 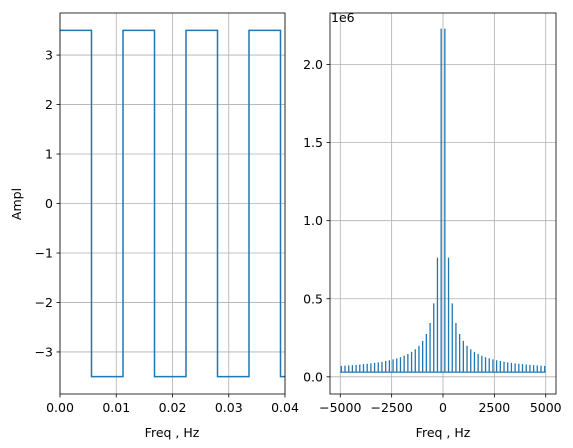 I want to click on x-tick-label: 0, so click(x=443, y=407).